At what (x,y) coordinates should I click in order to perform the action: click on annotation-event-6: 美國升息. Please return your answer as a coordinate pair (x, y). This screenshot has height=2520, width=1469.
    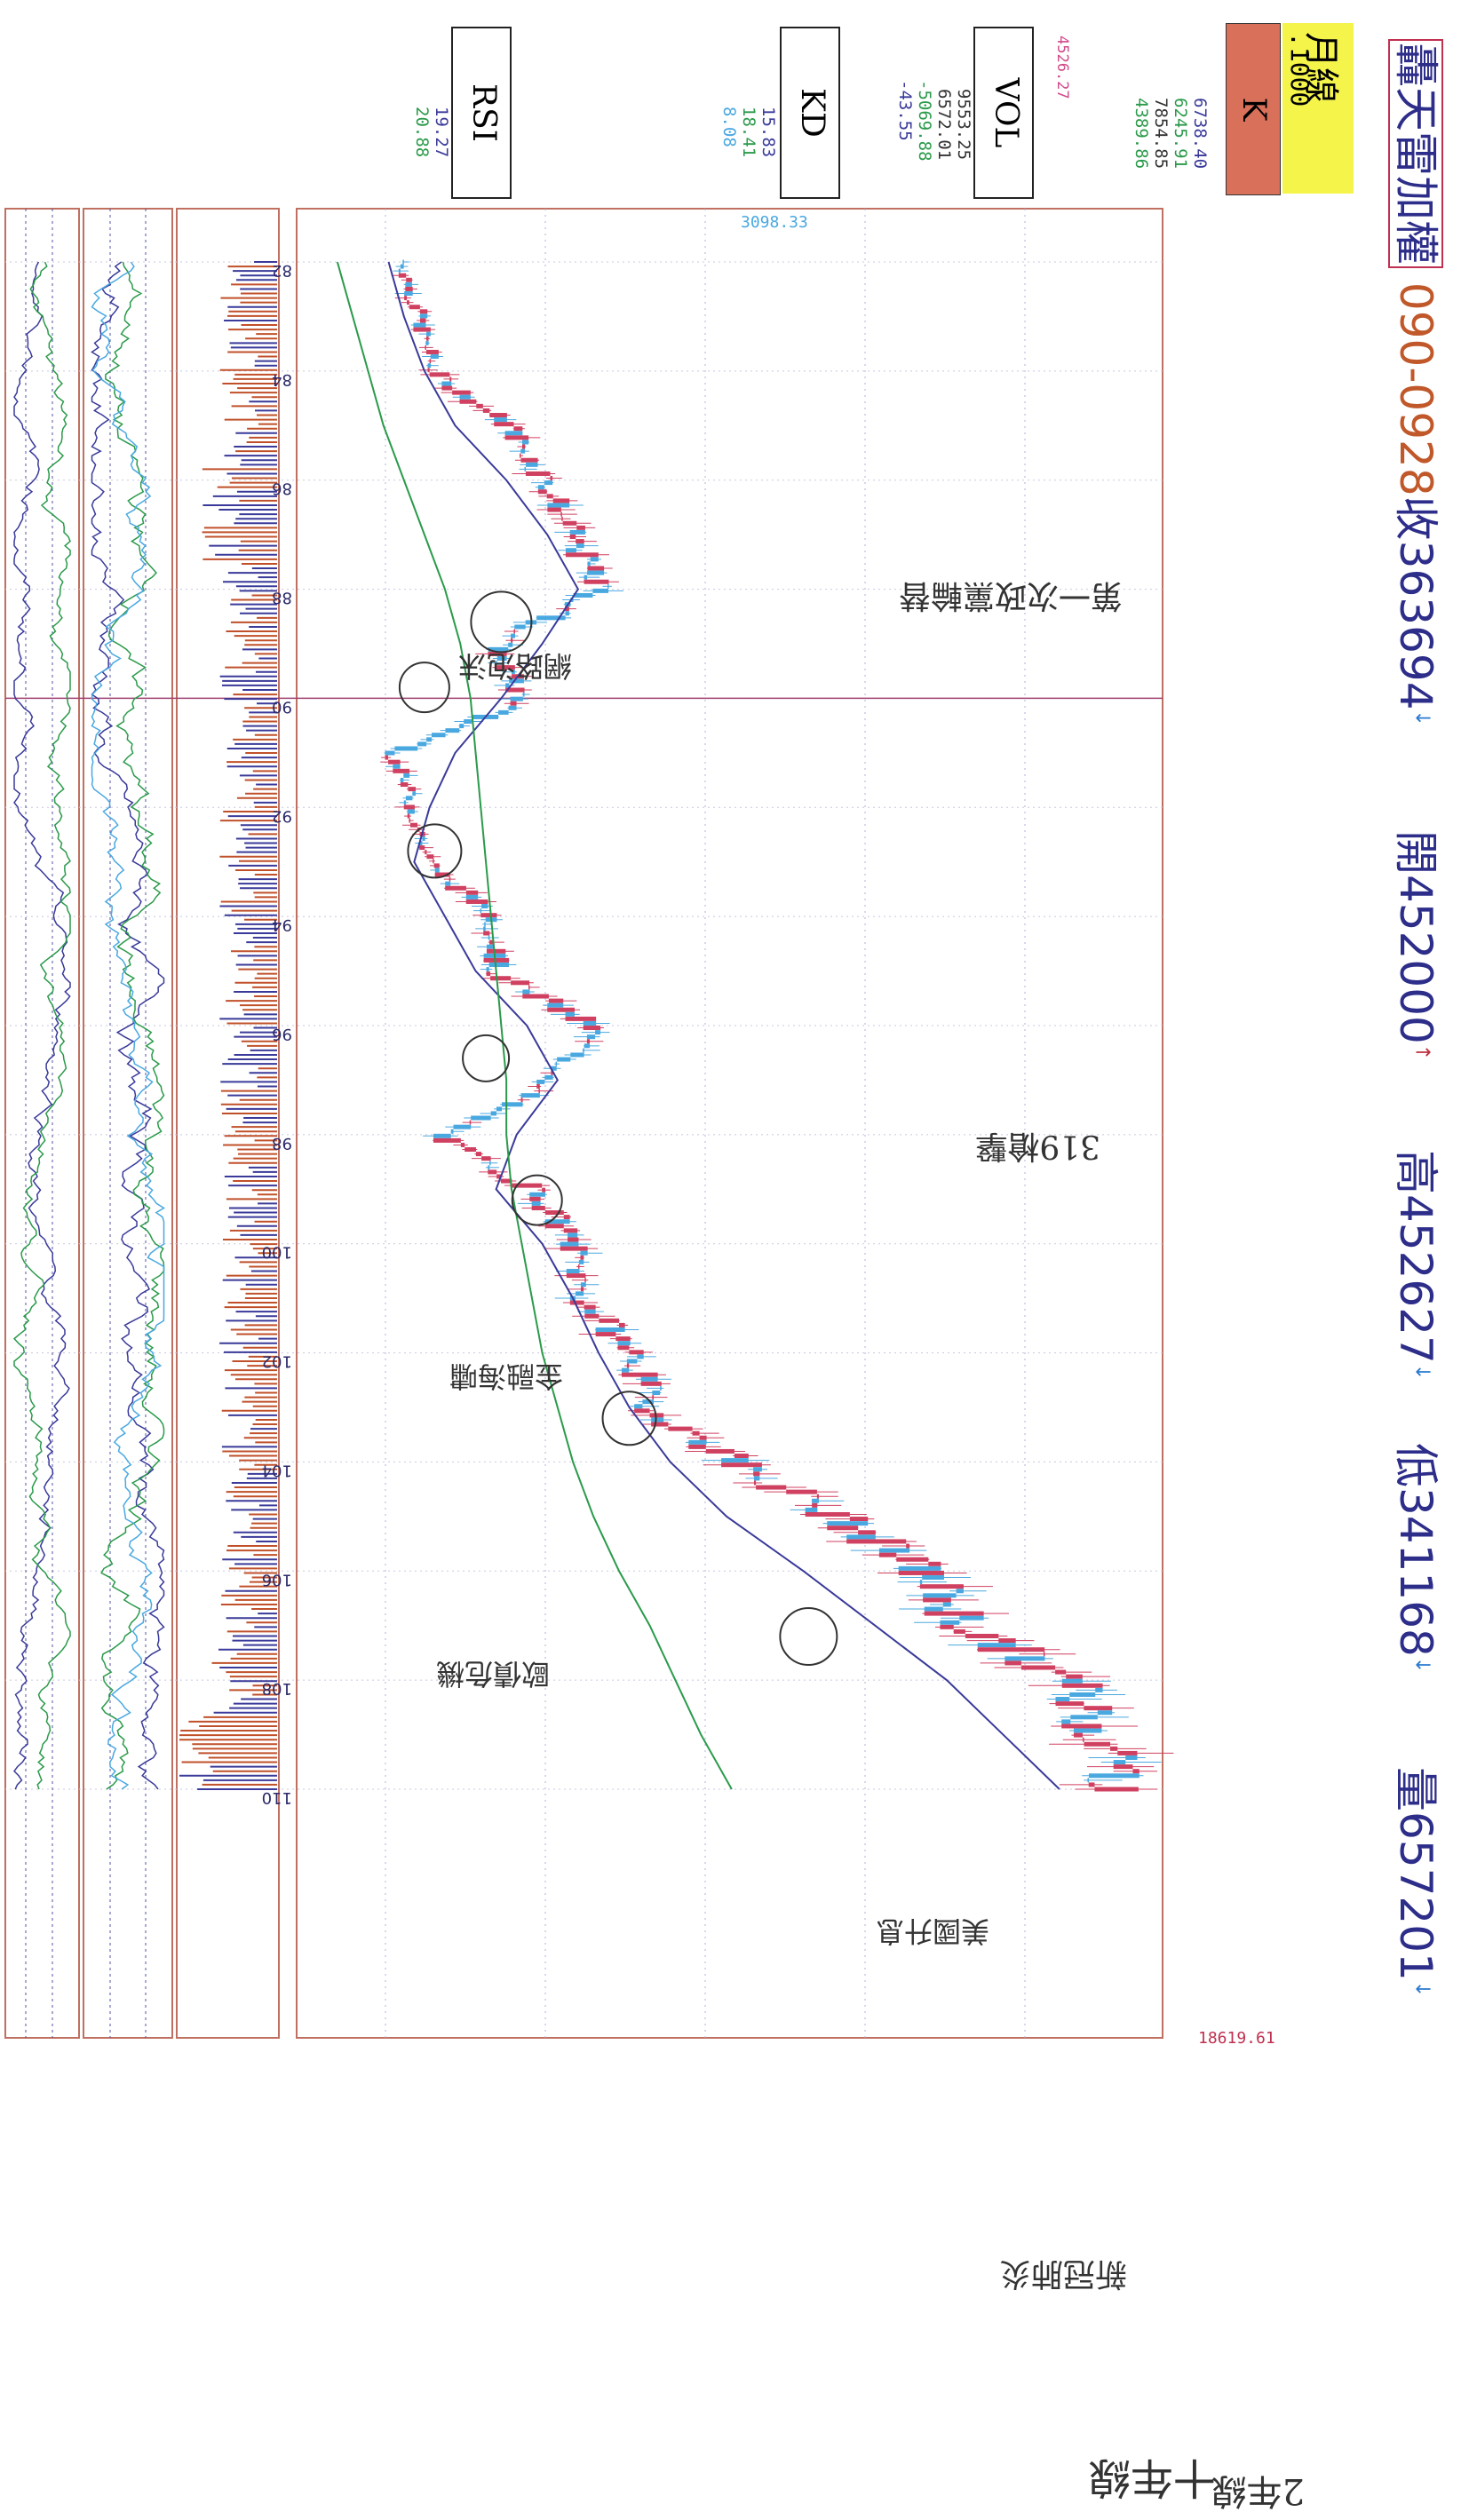
    Looking at the image, I should click on (932, 1931).